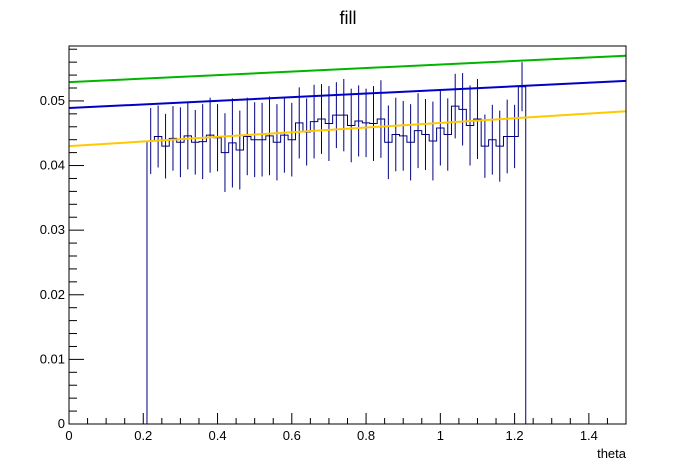  What do you see at coordinates (515, 435) in the screenshot?
I see `x-tick-label: 1.2` at bounding box center [515, 435].